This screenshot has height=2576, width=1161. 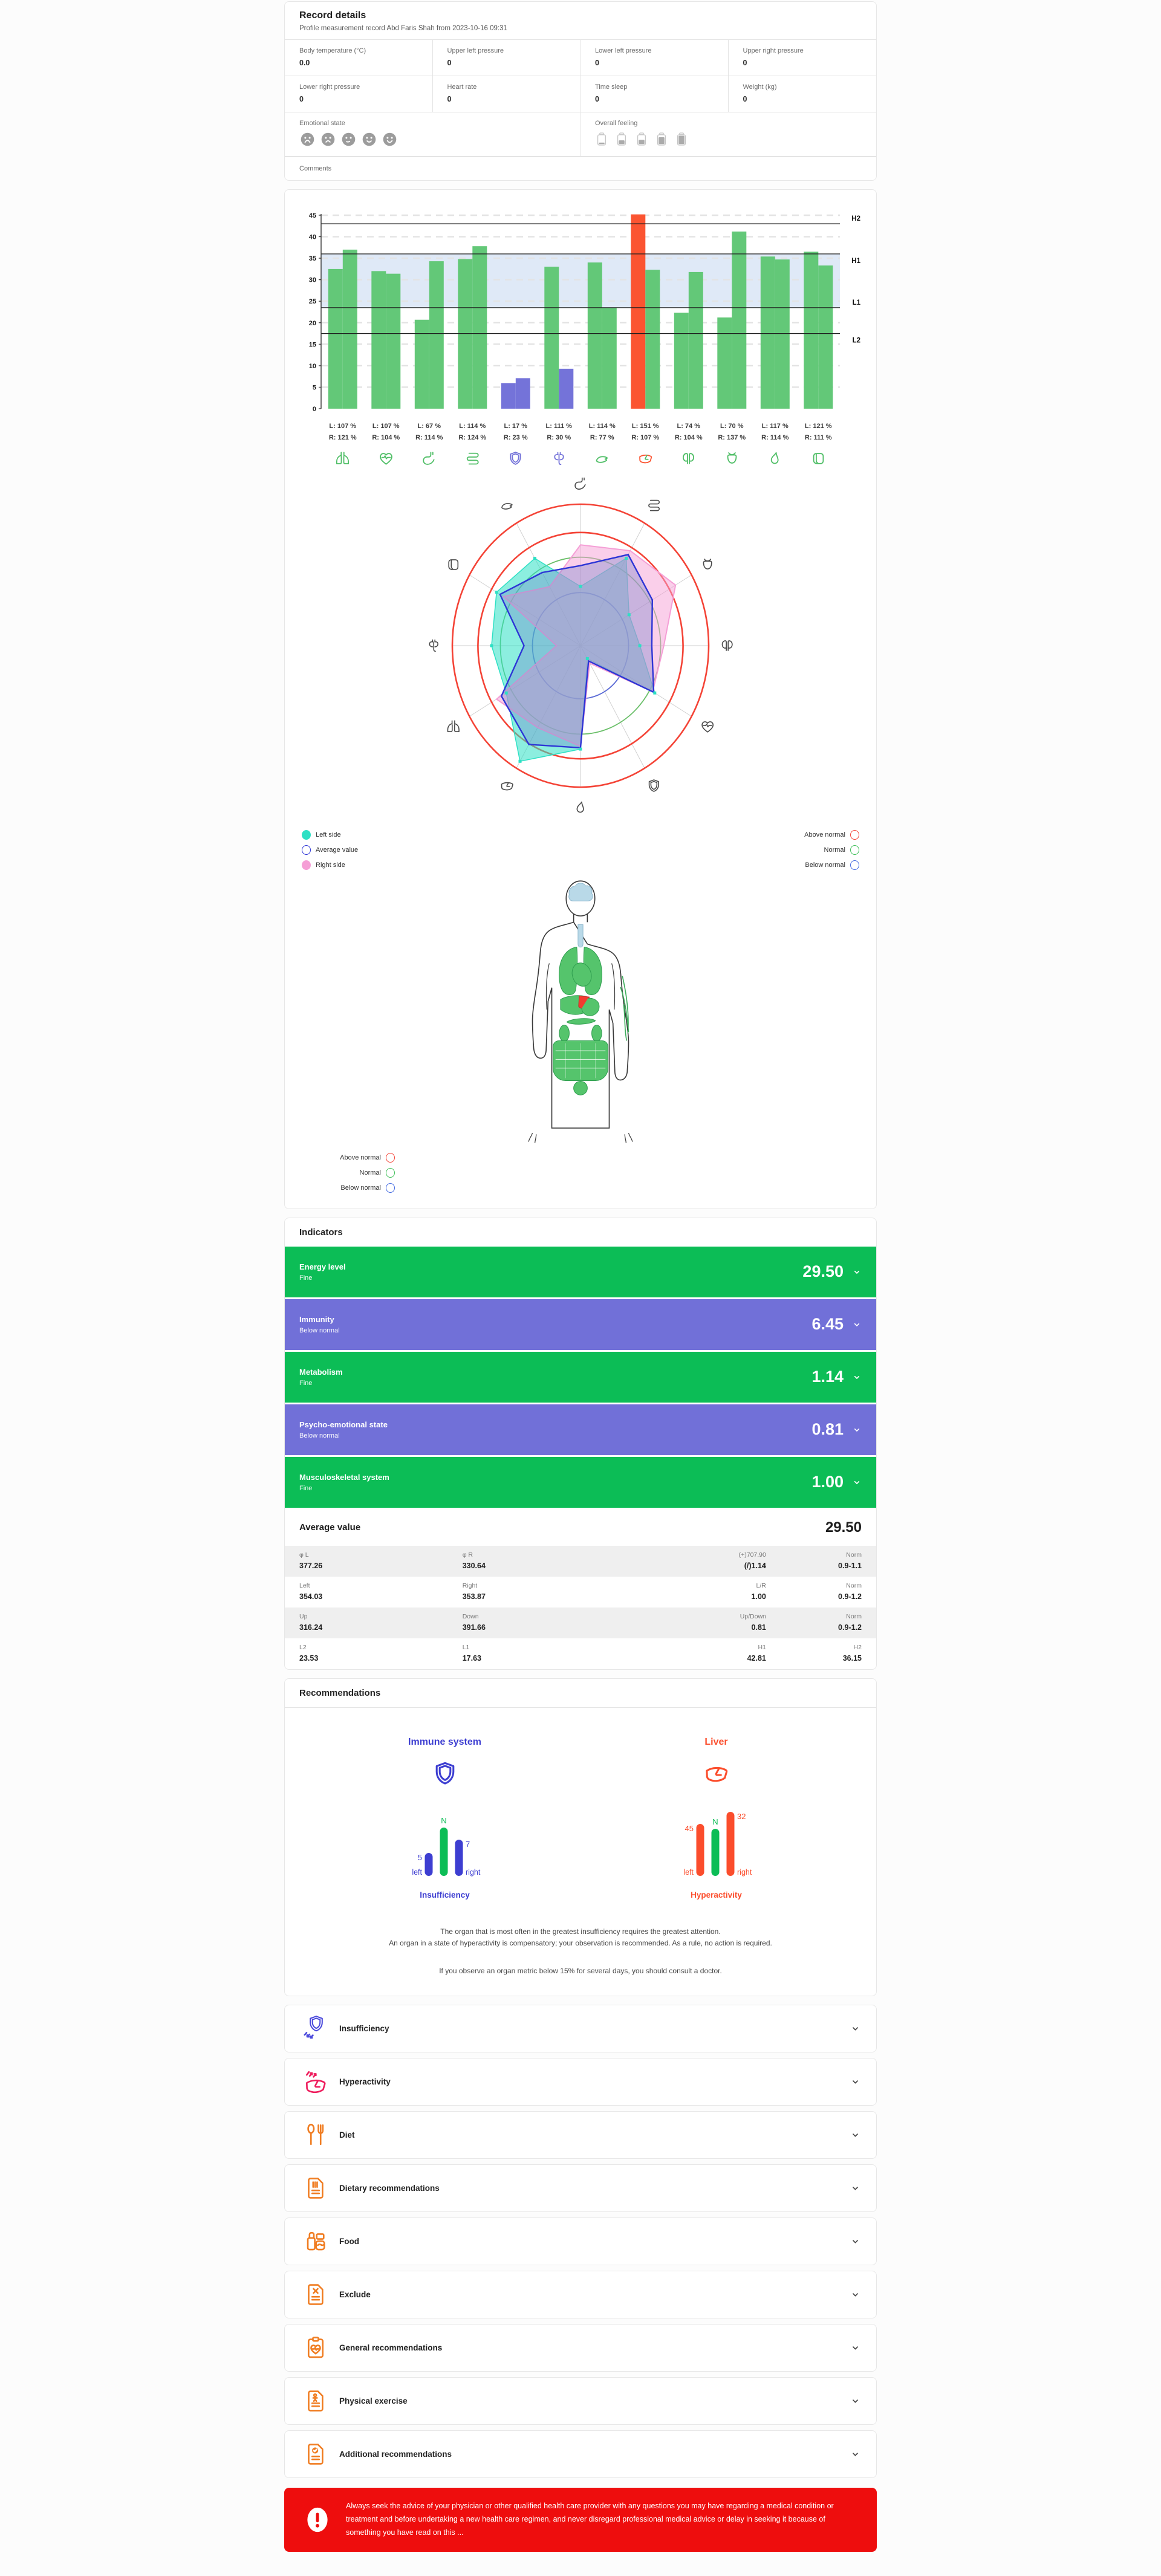 What do you see at coordinates (349, 1158) in the screenshot?
I see `legend-item: Above normal` at bounding box center [349, 1158].